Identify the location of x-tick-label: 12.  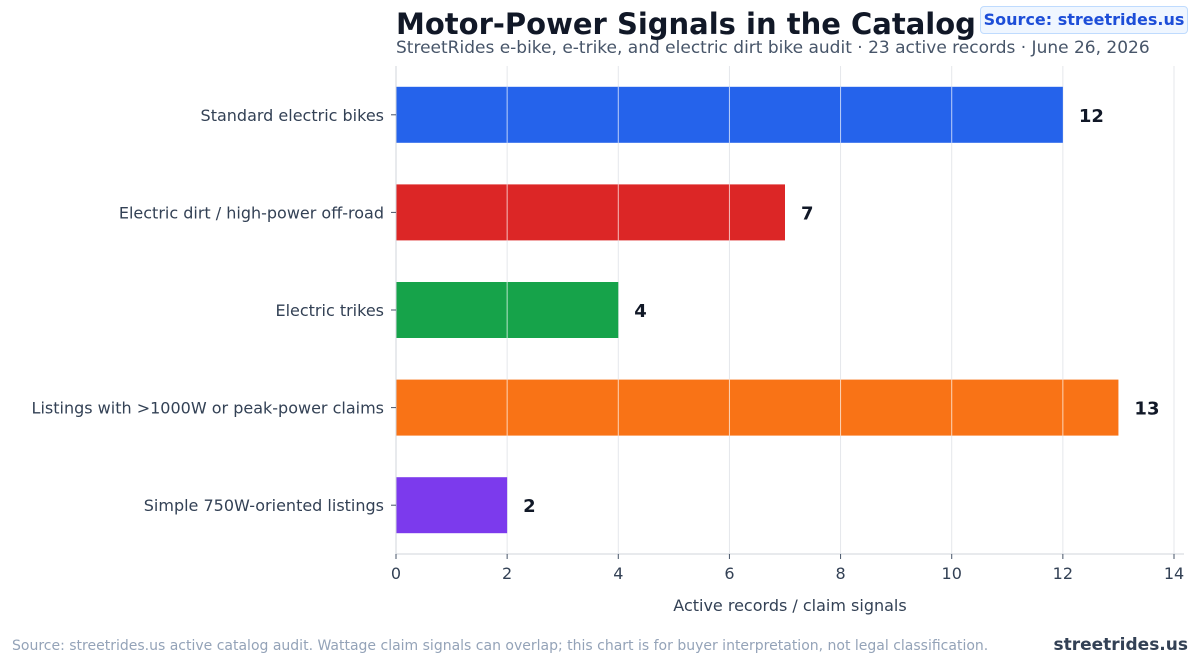
(1063, 573).